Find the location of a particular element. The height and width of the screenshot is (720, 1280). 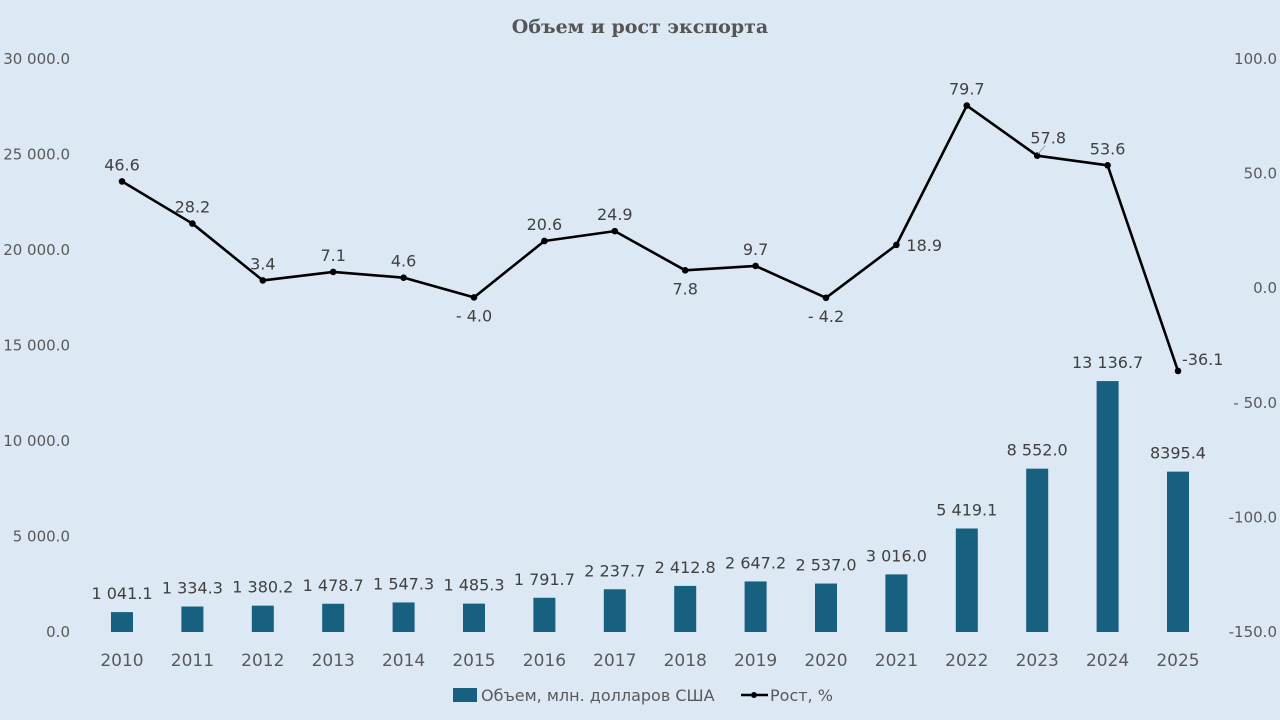

line-data-label: 7.1 is located at coordinates (332, 255).